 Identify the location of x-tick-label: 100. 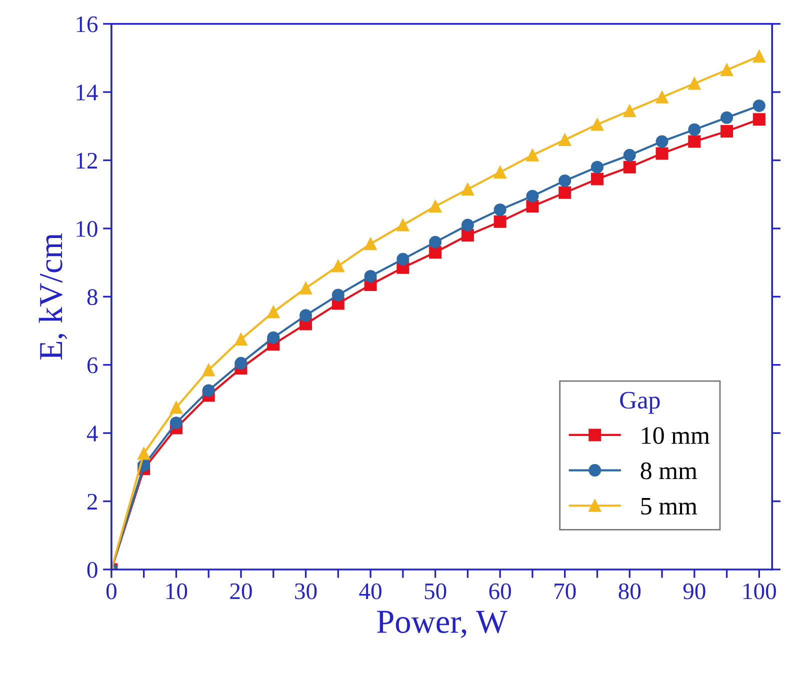
(760, 591).